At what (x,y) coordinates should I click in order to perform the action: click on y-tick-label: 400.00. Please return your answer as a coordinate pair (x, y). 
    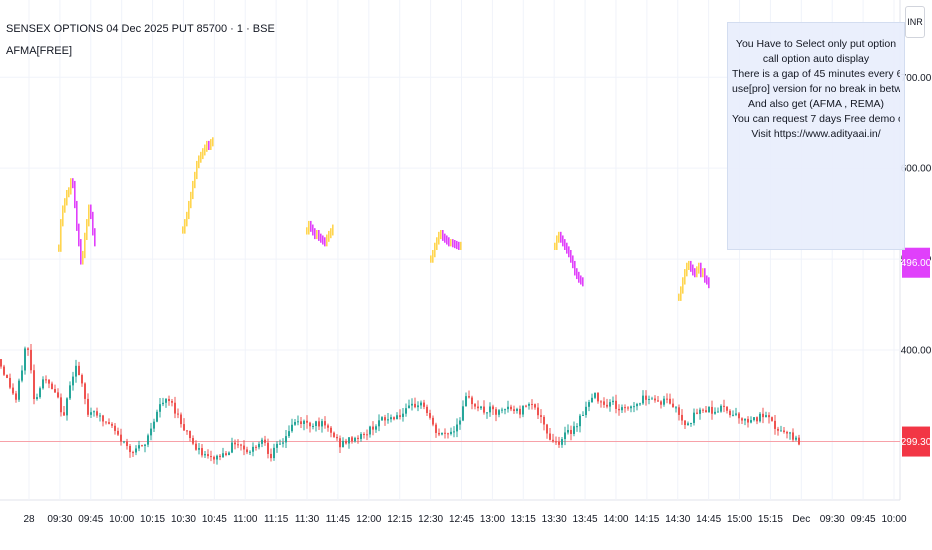
    Looking at the image, I should click on (916, 351).